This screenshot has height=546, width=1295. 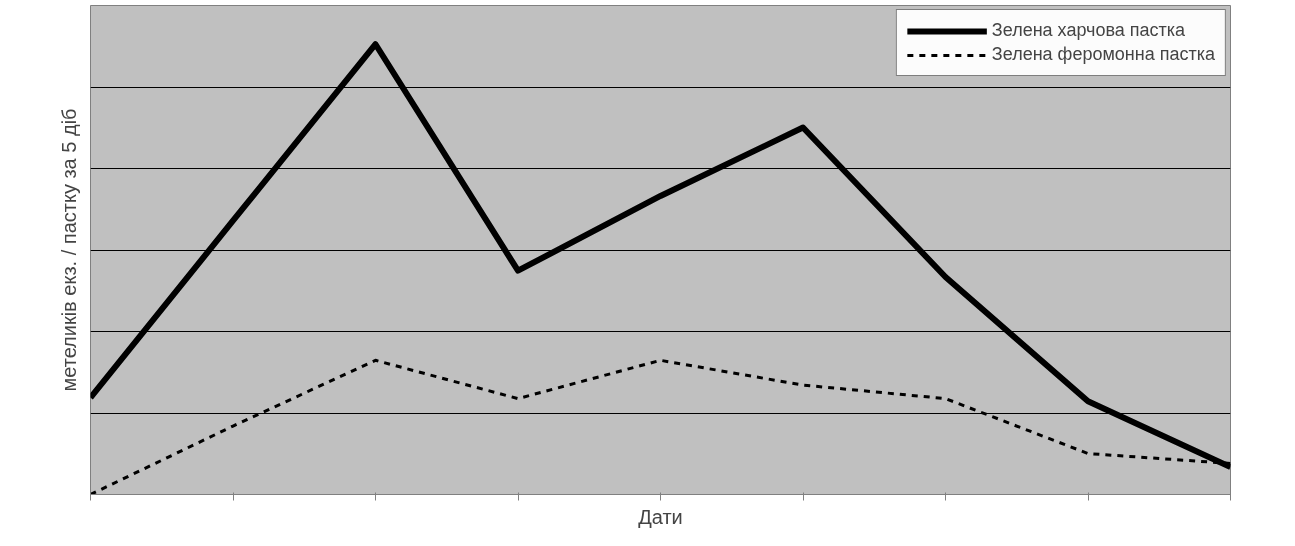 I want to click on x-axis-title: Дати, so click(x=660, y=516).